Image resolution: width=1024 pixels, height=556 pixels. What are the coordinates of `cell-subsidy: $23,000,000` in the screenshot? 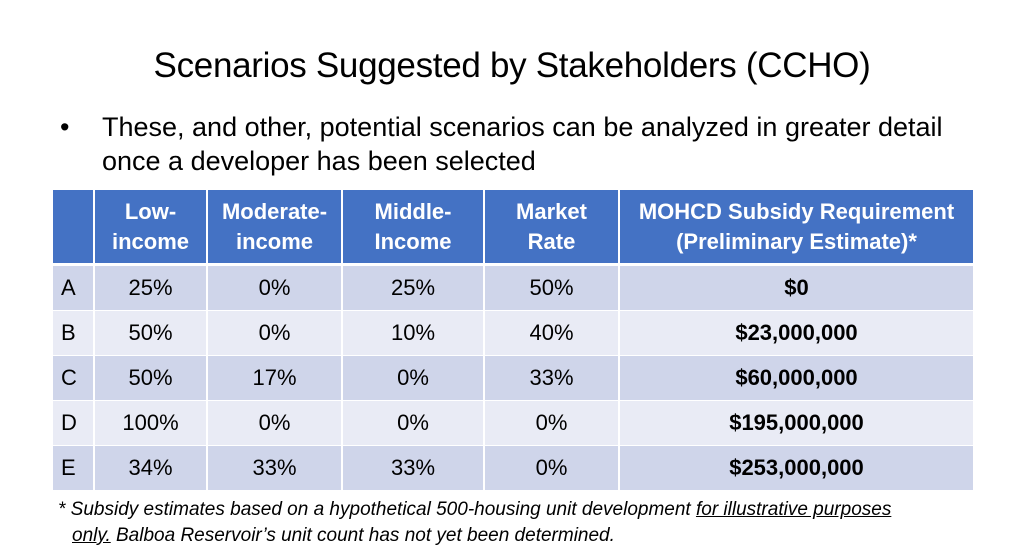 It's located at (797, 333).